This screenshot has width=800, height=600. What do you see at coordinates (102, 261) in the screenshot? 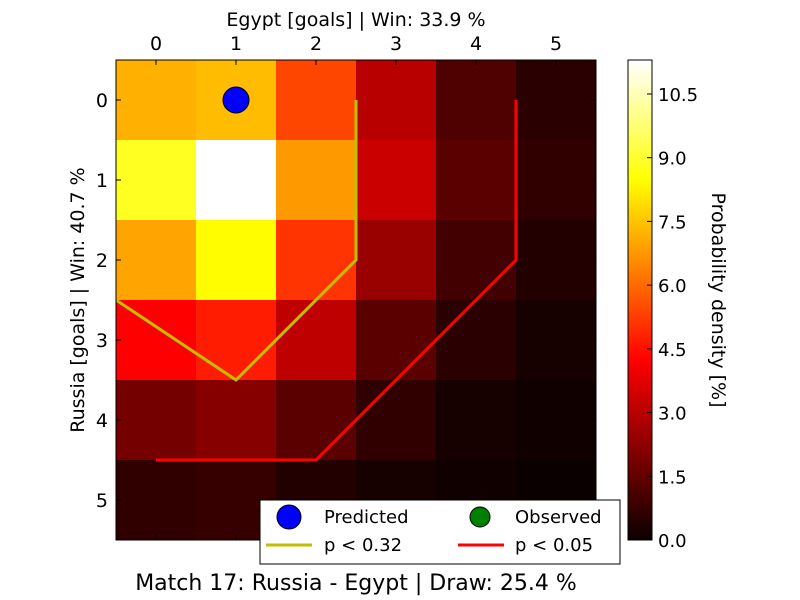
I see `y-tick-label: 2` at bounding box center [102, 261].